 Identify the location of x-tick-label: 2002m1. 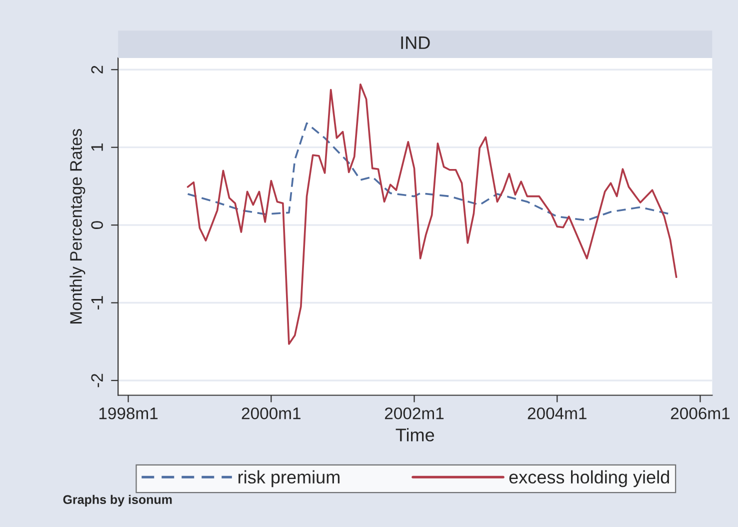
(414, 413).